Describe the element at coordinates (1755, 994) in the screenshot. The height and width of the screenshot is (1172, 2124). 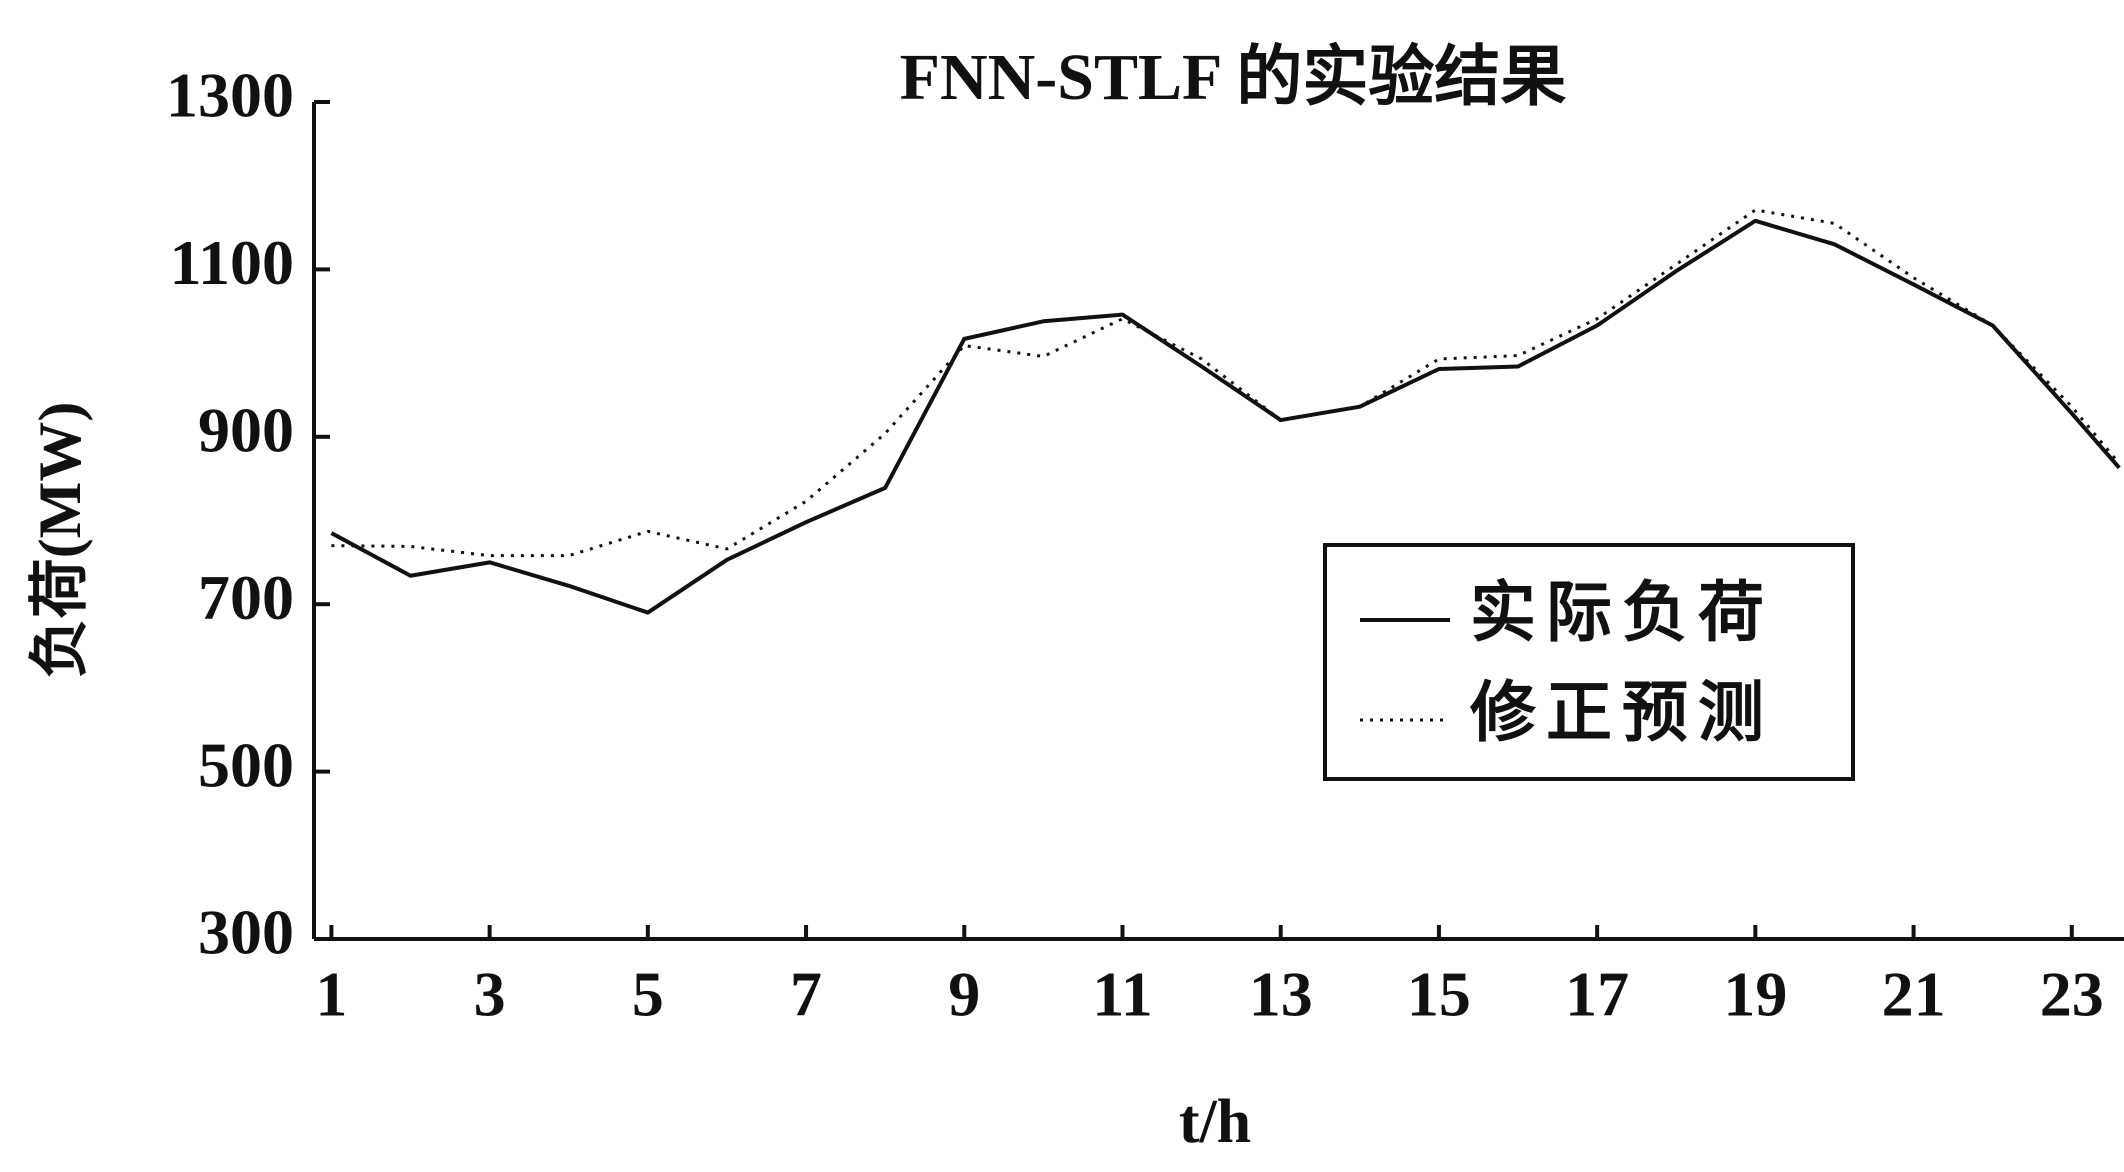
I see `x-tick-label: 19` at that location.